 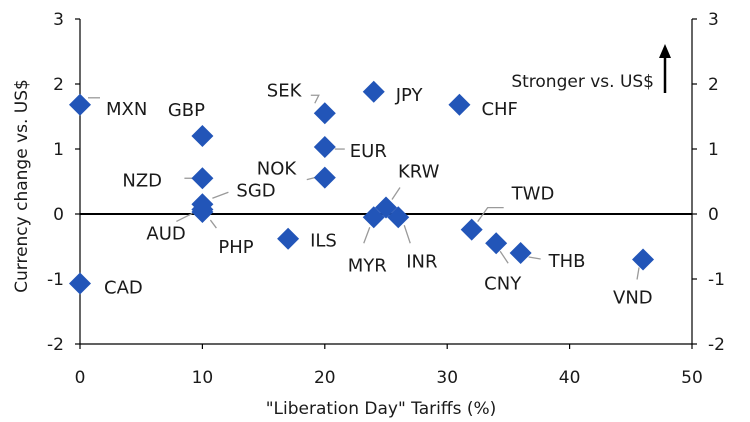 I want to click on label-nok: NOK, so click(x=277, y=169).